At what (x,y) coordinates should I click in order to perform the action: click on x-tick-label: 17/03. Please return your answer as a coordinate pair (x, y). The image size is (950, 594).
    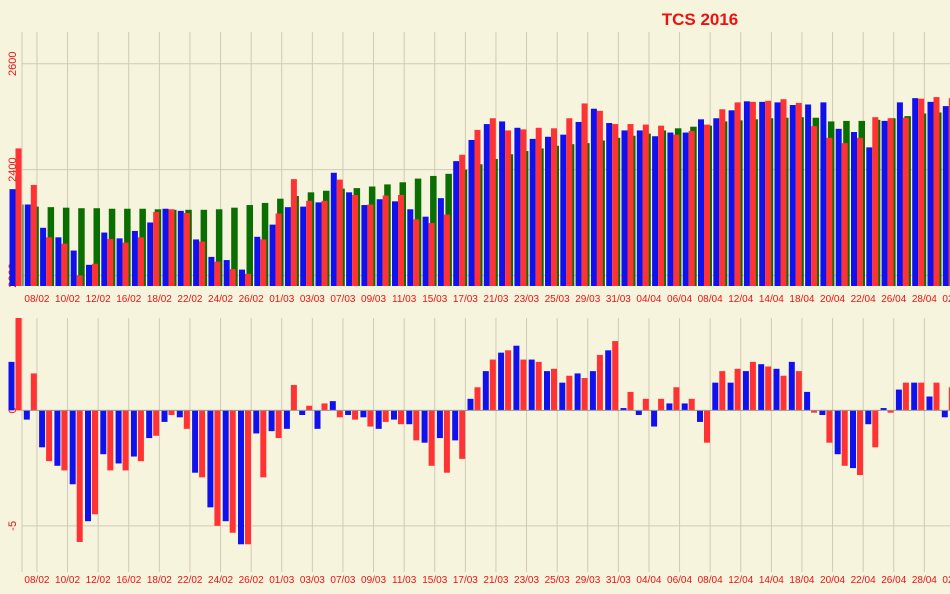
    Looking at the image, I should click on (465, 580).